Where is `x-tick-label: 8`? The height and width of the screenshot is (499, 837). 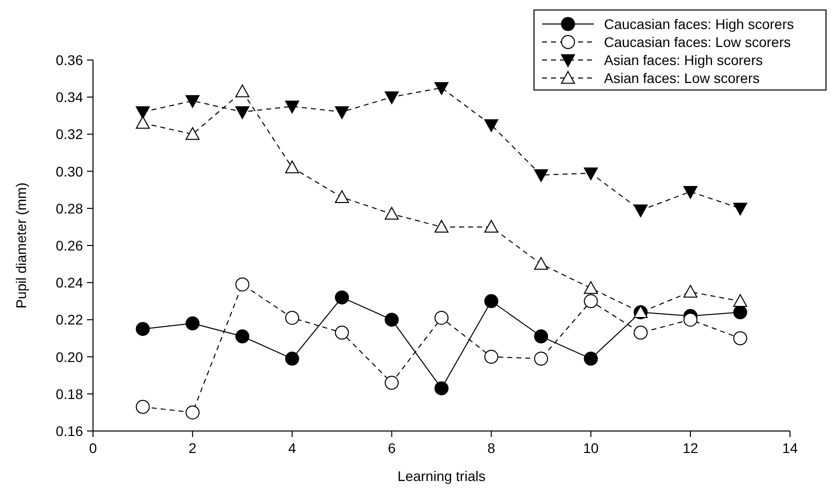 x-tick-label: 8 is located at coordinates (491, 448).